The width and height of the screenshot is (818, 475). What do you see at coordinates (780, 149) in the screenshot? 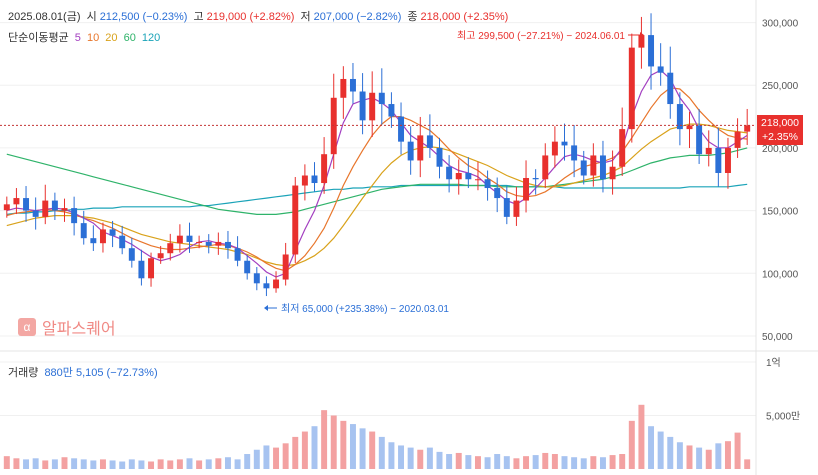
I see `price-tick-label: 200,000` at bounding box center [780, 149].